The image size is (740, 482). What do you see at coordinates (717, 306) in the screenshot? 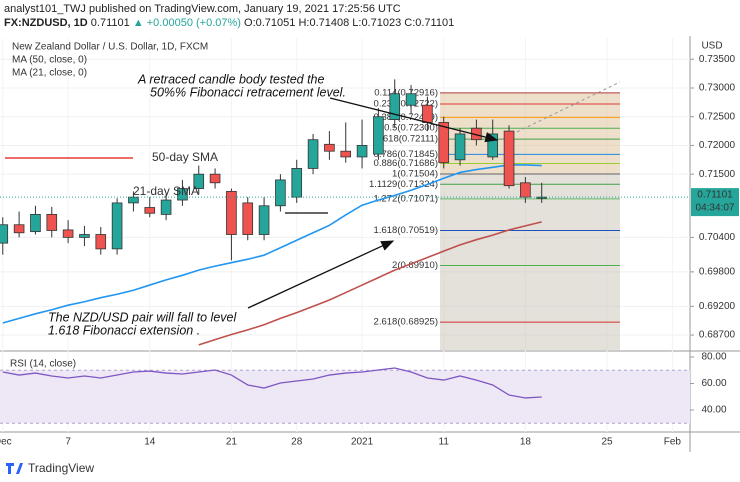
I see `y-tick-label: 0.69200` at bounding box center [717, 306].